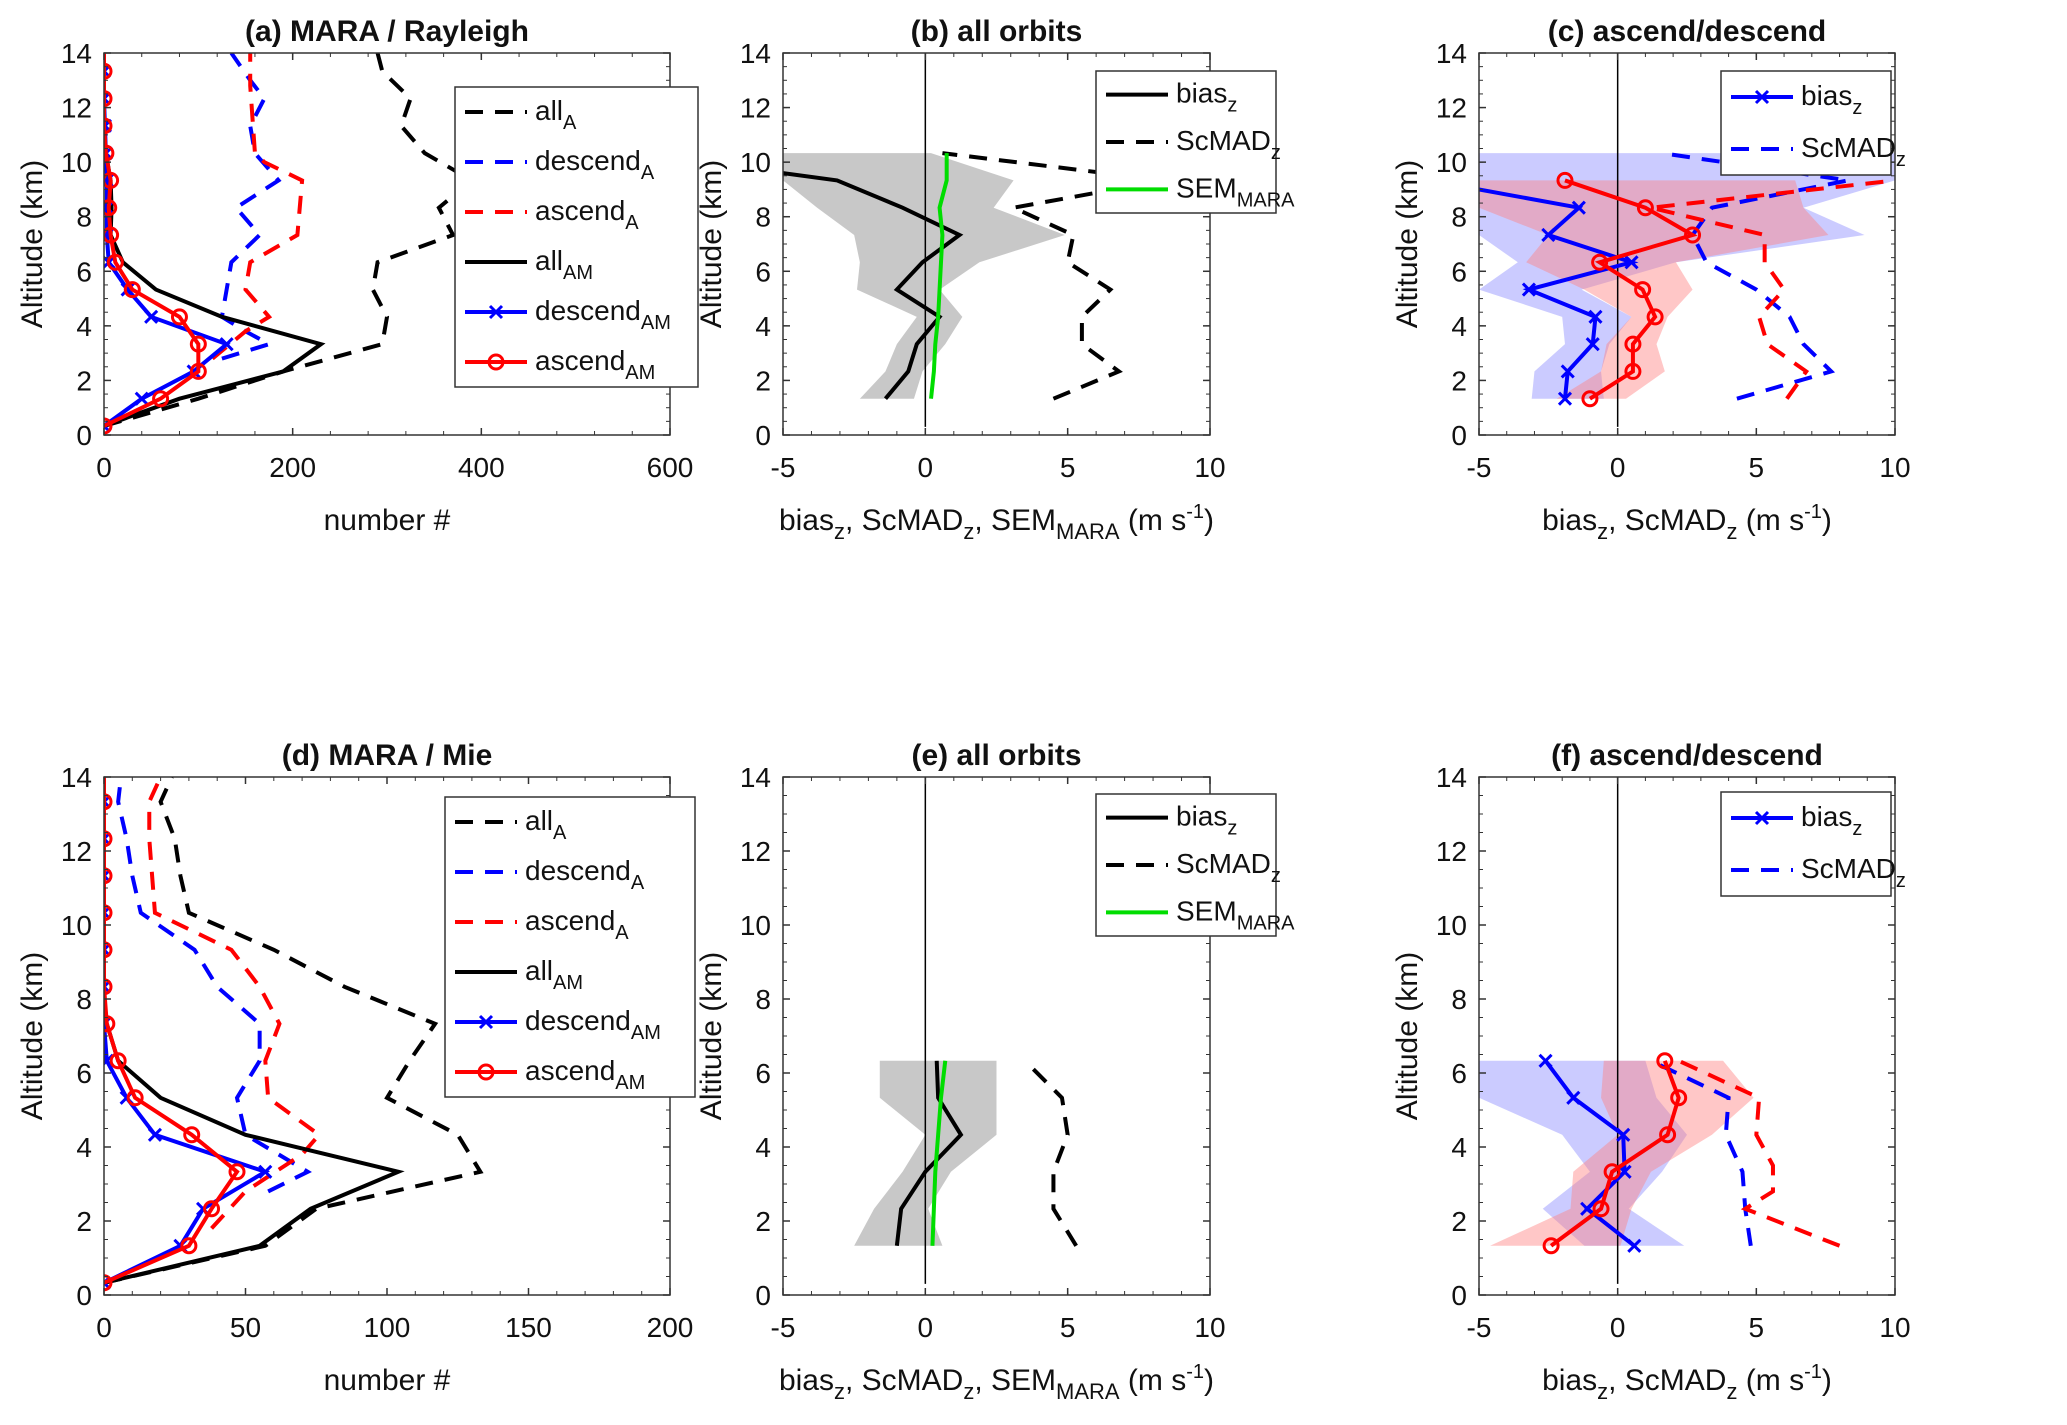  What do you see at coordinates (587, 214) in the screenshot?
I see `legend-label: ascendA` at bounding box center [587, 214].